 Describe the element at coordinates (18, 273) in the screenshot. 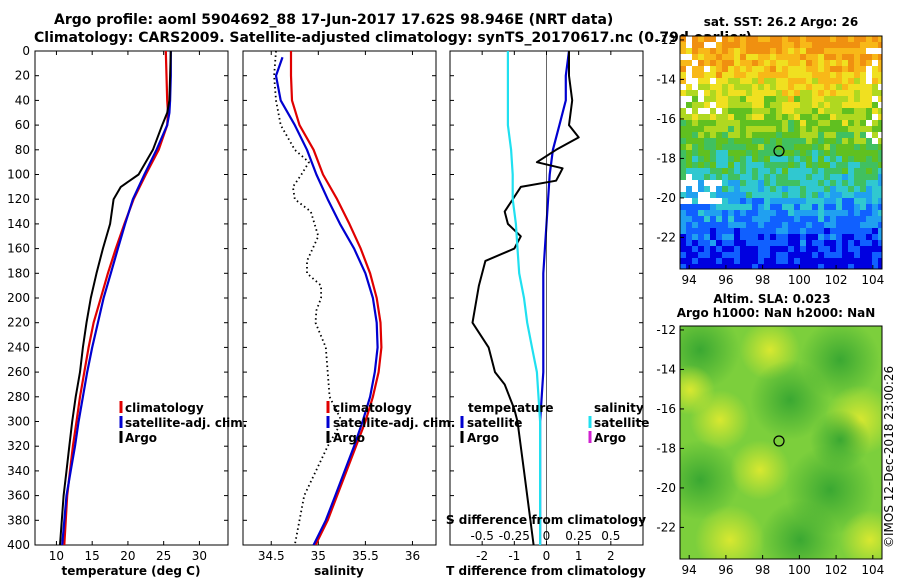

I see `depth-tick-label: 180` at that location.